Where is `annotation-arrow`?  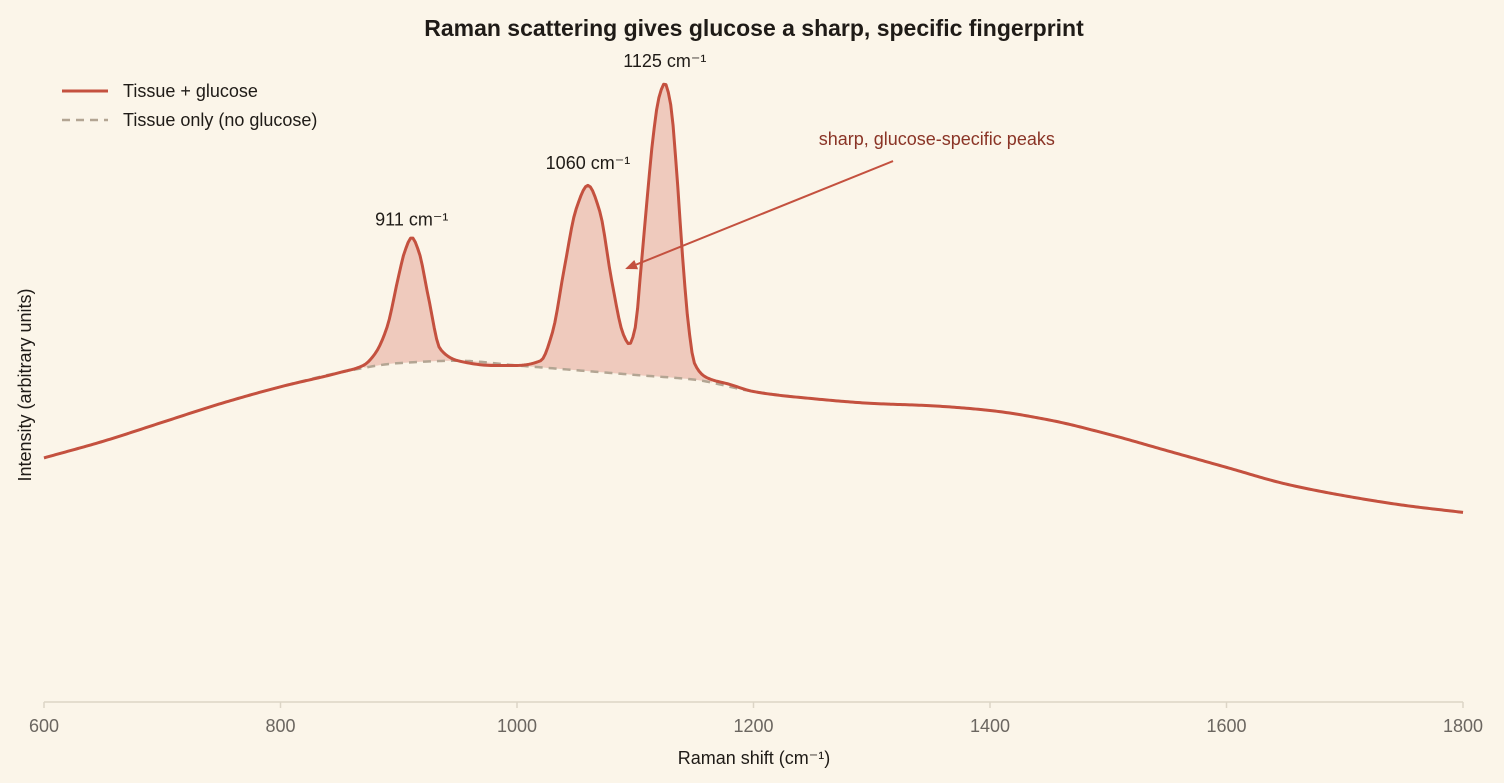
annotation-arrow is located at coordinates (759, 215).